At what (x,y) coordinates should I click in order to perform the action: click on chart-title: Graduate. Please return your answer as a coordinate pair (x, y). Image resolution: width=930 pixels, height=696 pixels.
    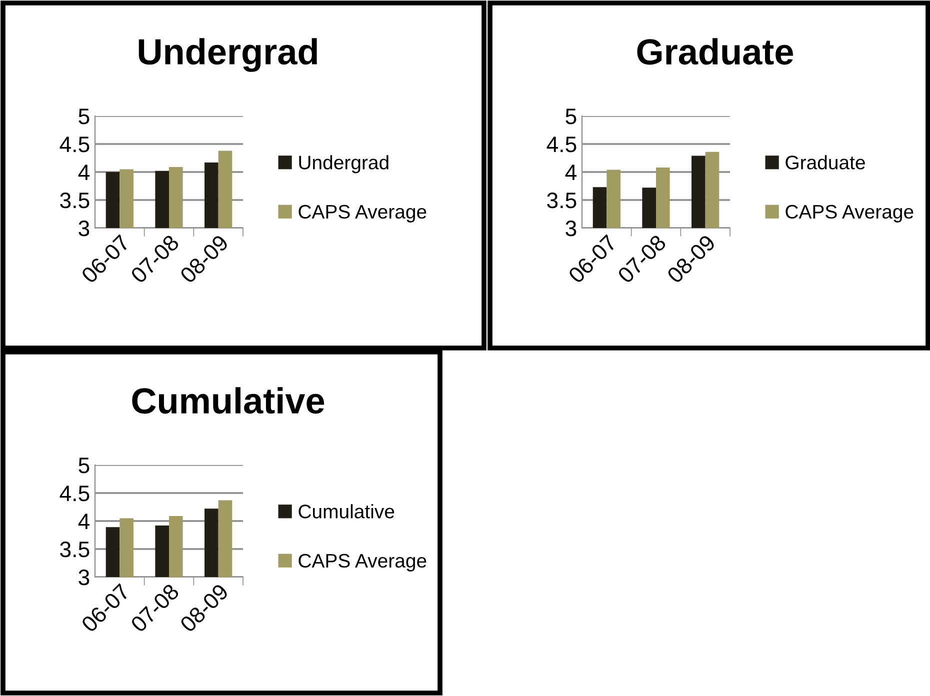
    Looking at the image, I should click on (715, 51).